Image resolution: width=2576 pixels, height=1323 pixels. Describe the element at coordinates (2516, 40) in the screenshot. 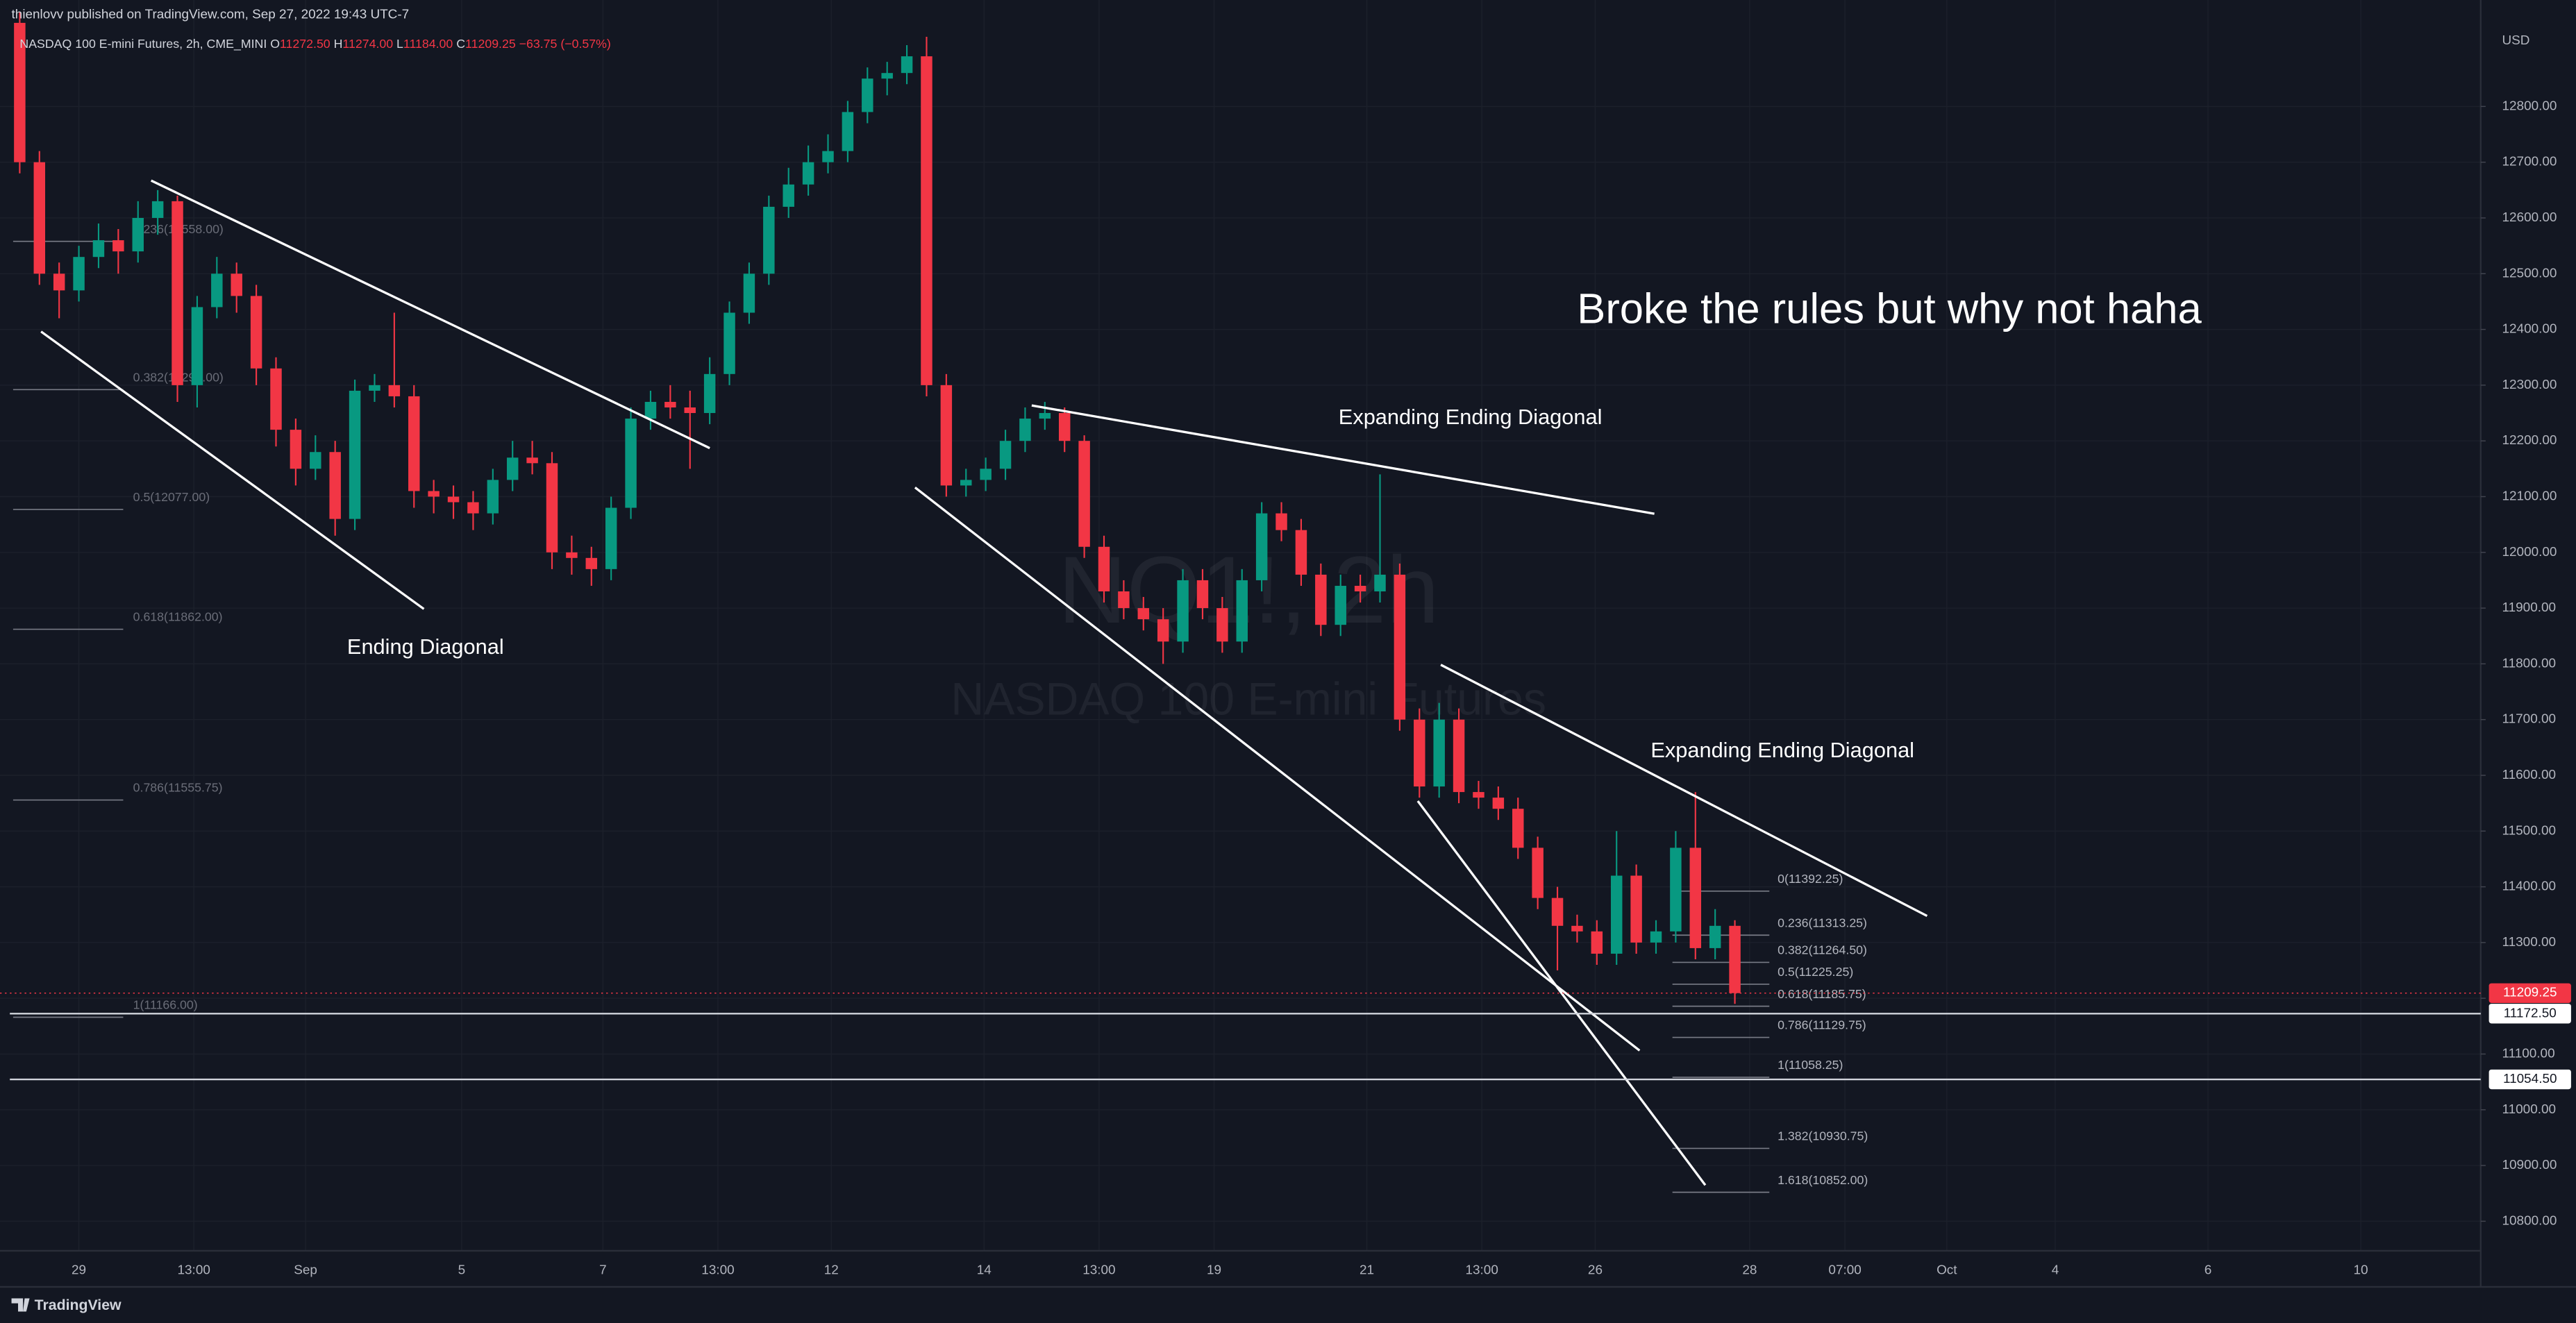

I see `currency: USD` at that location.